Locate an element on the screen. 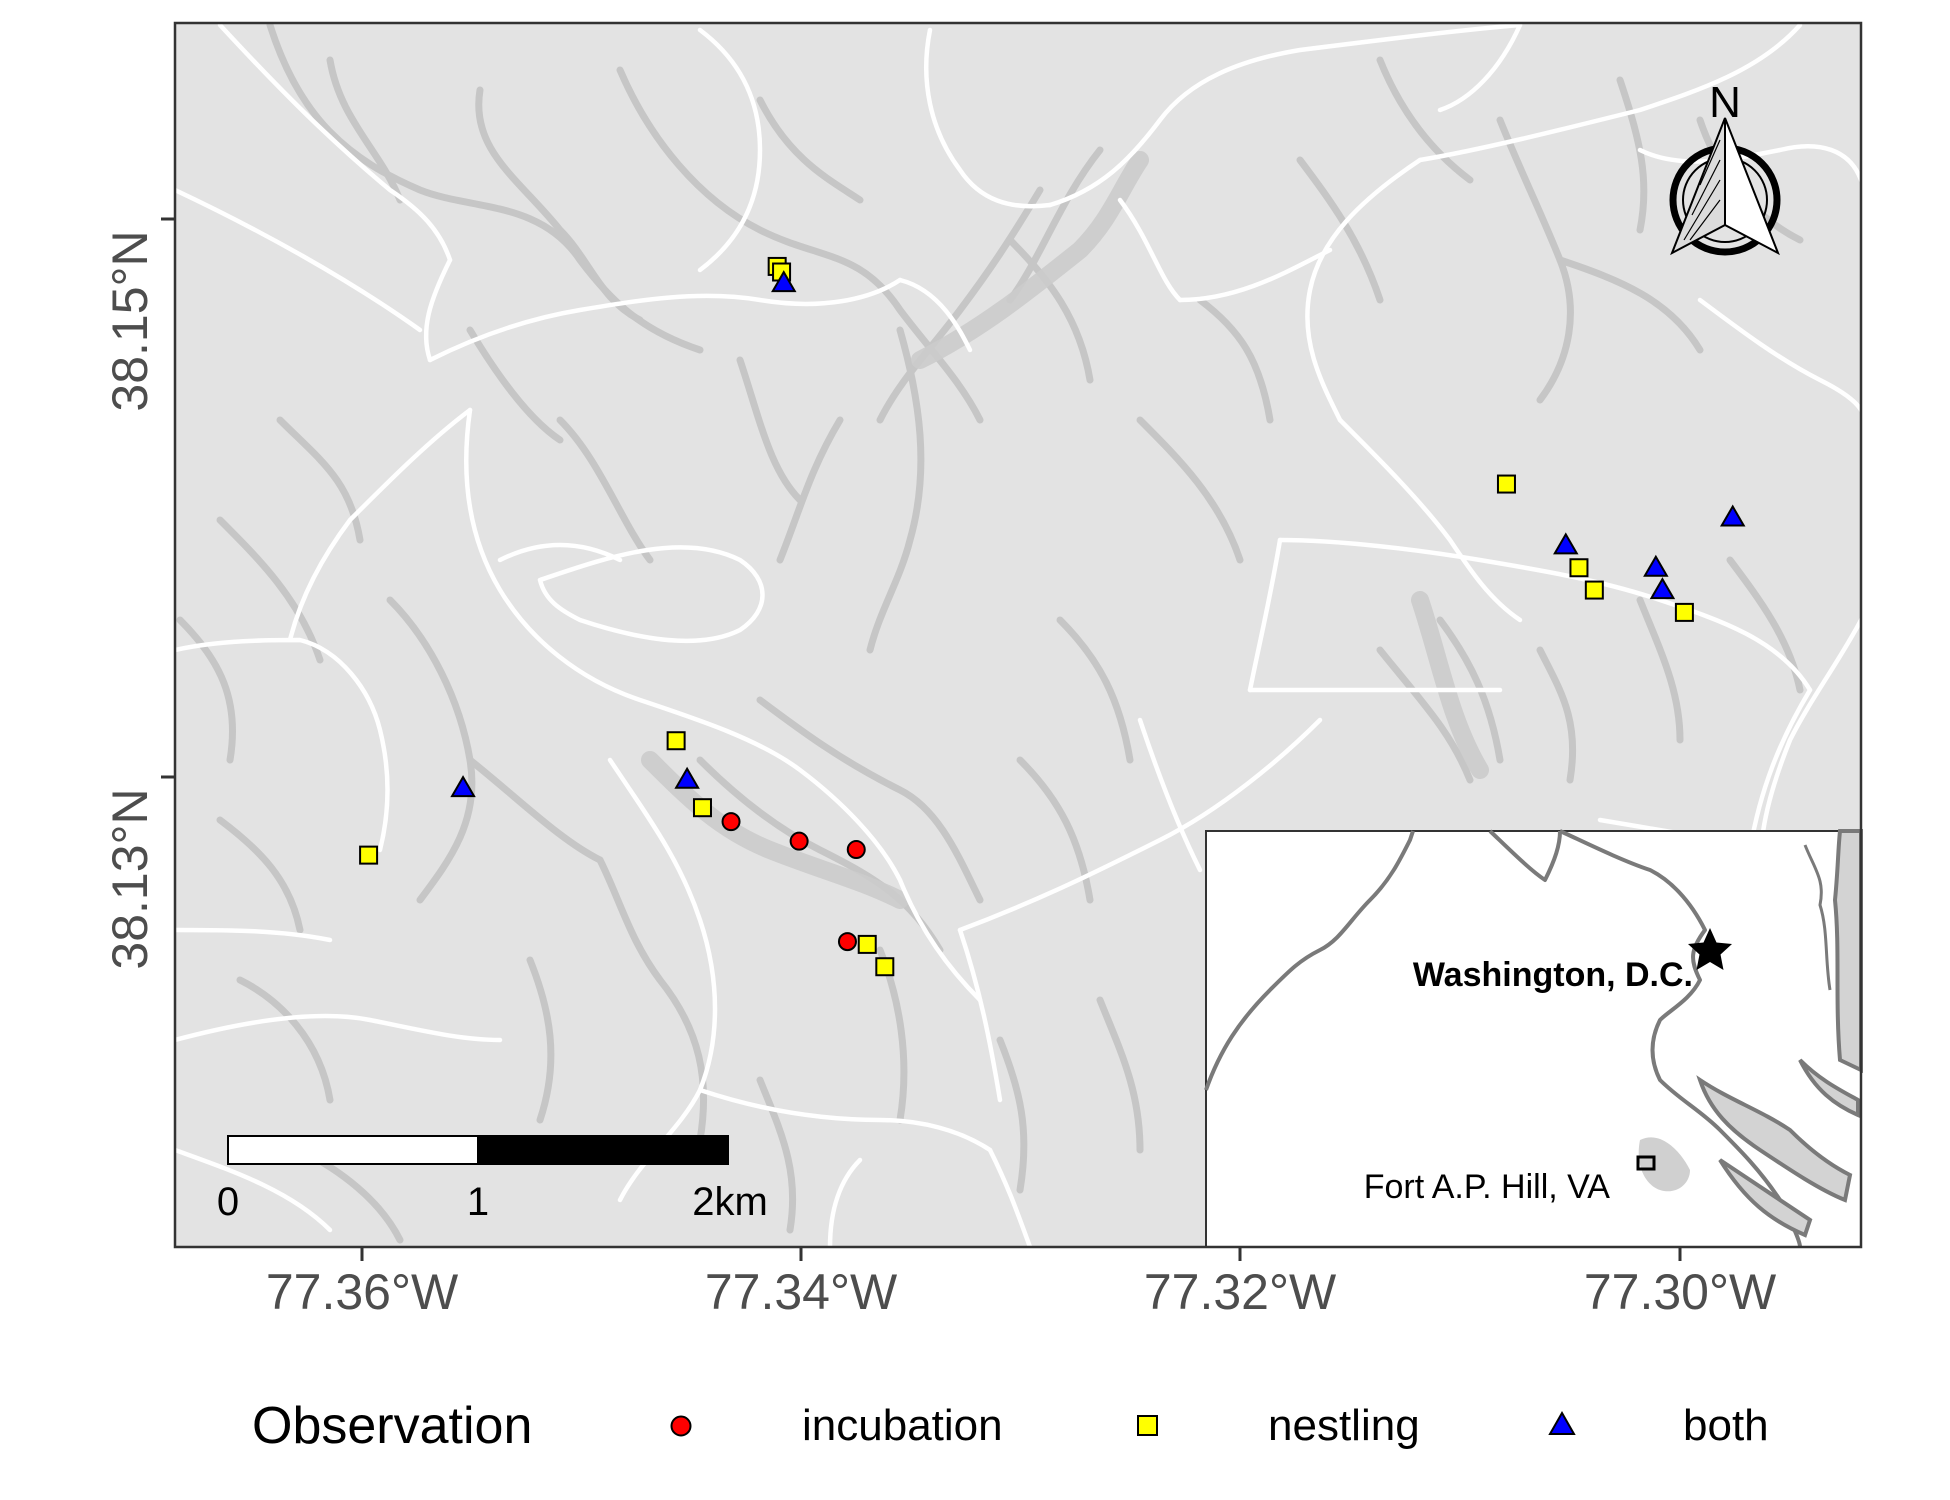 This screenshot has height=1500, width=1950. square-outline-icon is located at coordinates (1646, 1163).